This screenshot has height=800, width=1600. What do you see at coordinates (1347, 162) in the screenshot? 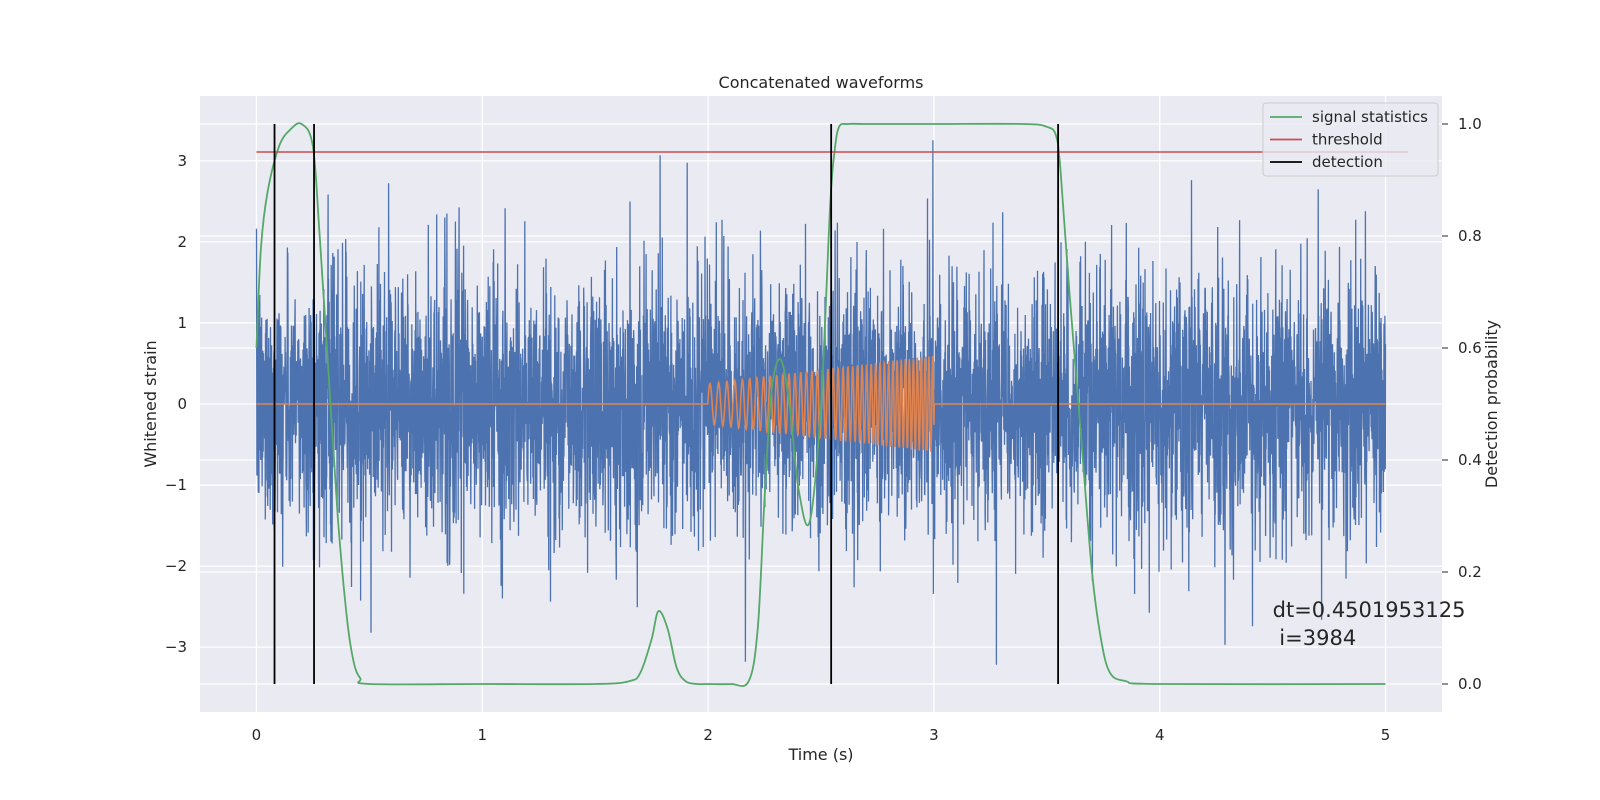
I see `legend-label: detection` at bounding box center [1347, 162].